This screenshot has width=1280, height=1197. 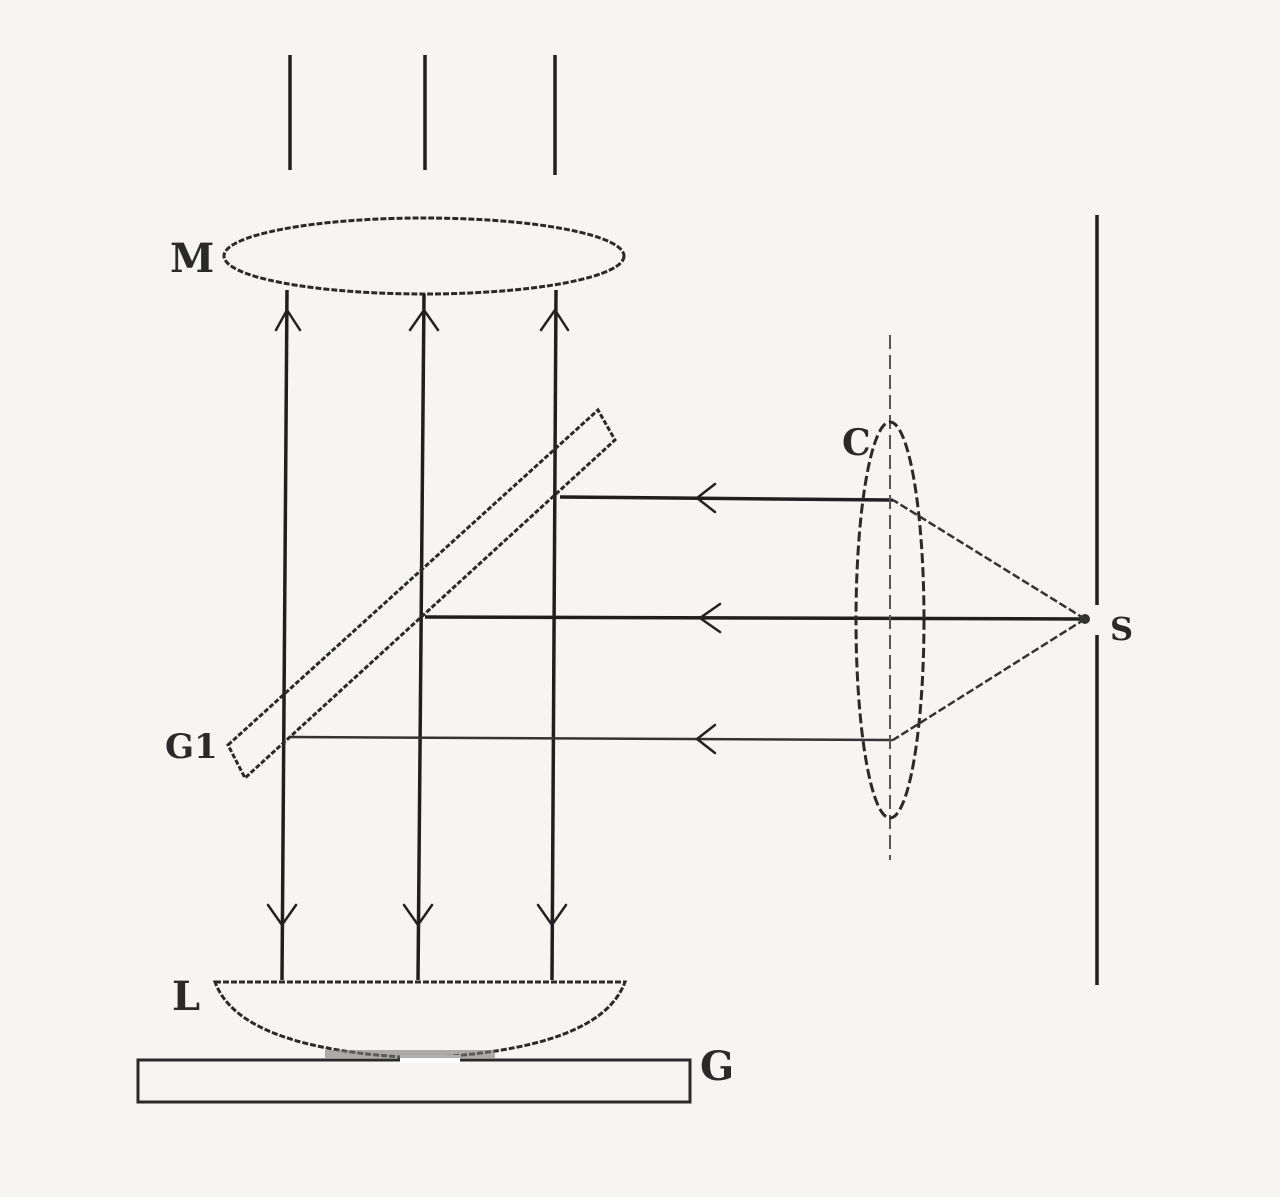 I want to click on label-m: M, so click(x=192, y=258).